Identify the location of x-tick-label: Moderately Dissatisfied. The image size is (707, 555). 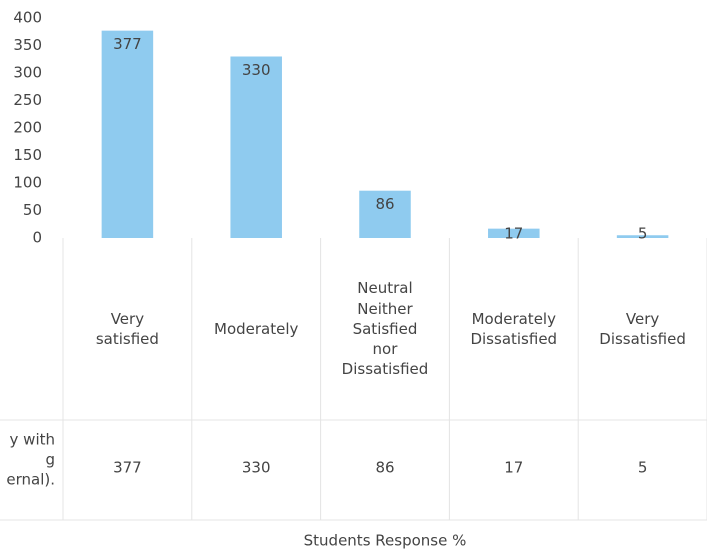
(514, 328).